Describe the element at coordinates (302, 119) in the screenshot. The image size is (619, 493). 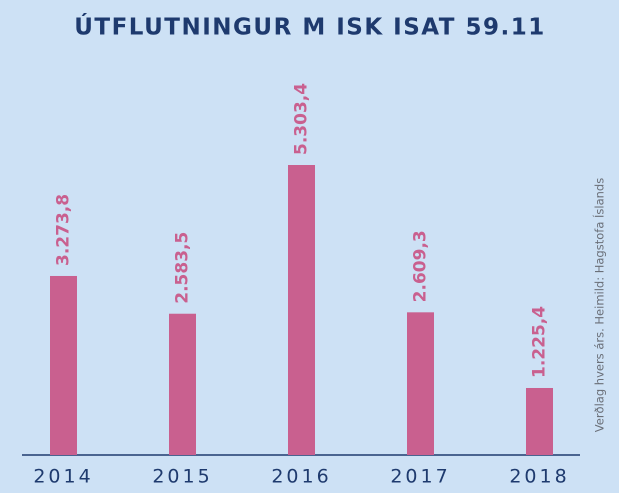
I see `value-label: 5.303,4` at that location.